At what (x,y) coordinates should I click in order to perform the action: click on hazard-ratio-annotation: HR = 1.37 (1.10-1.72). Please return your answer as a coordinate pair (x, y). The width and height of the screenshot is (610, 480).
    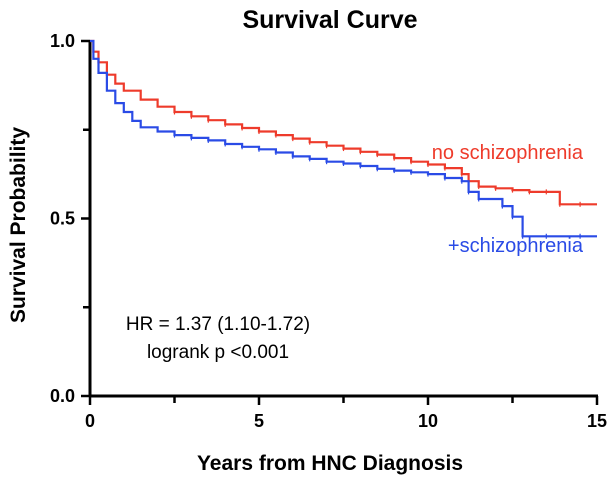
    Looking at the image, I should click on (218, 324).